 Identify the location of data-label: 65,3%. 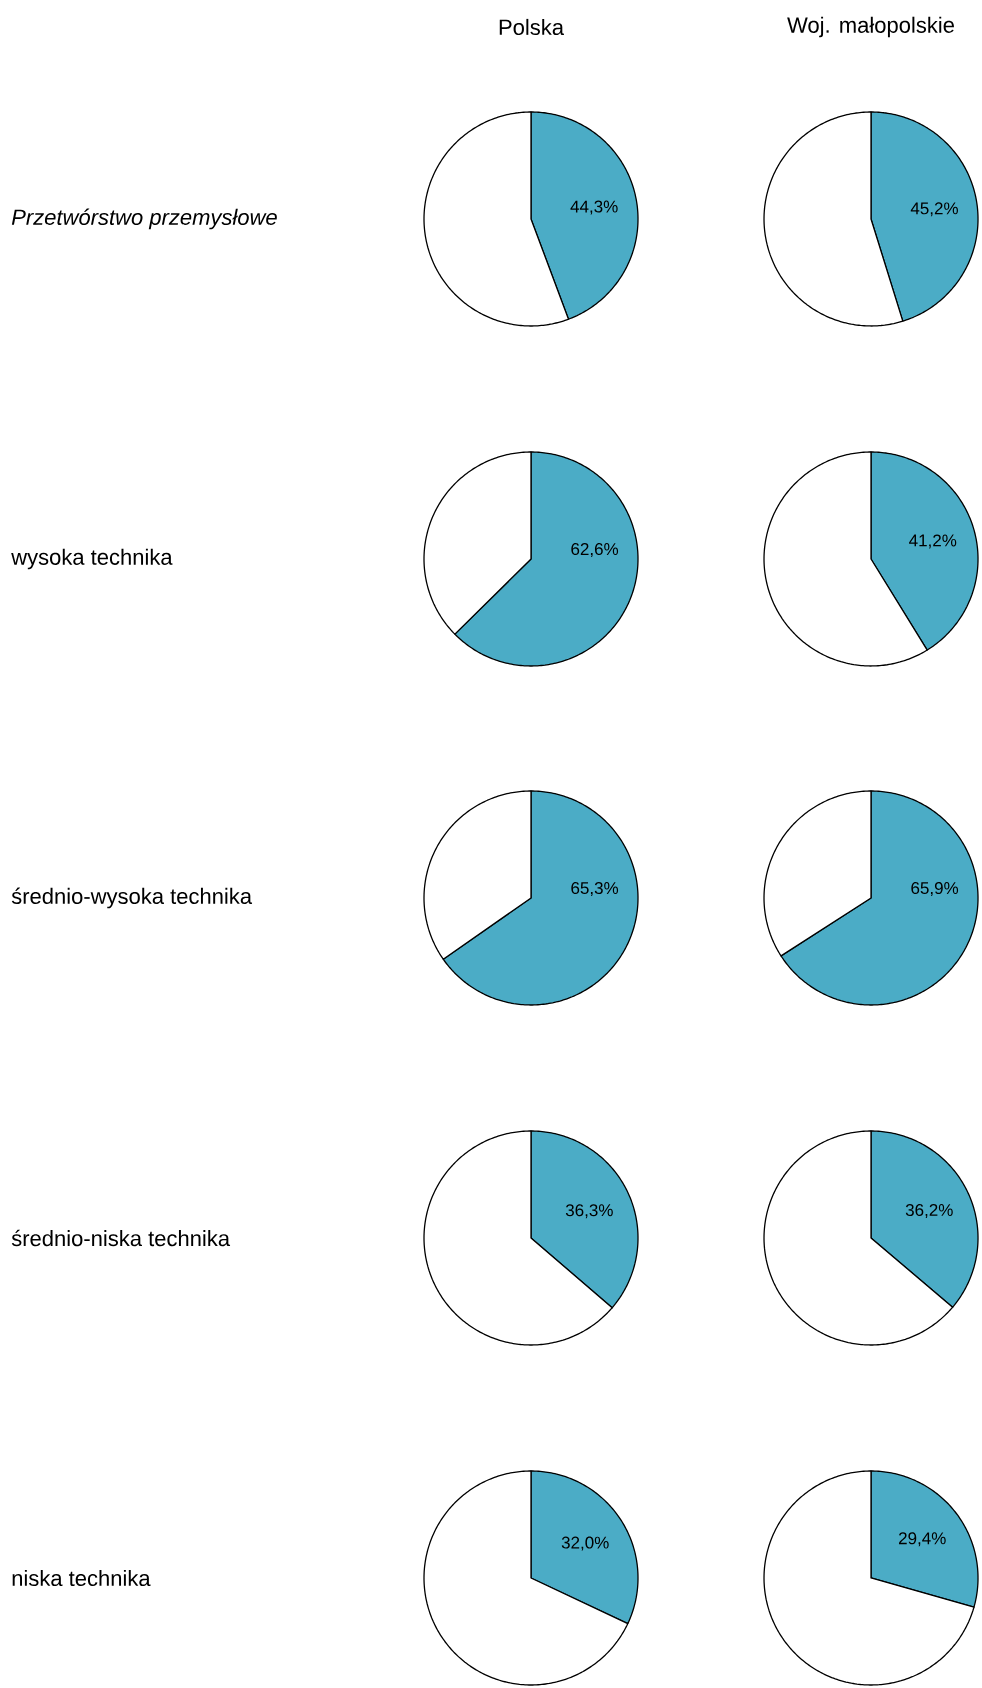
(595, 889).